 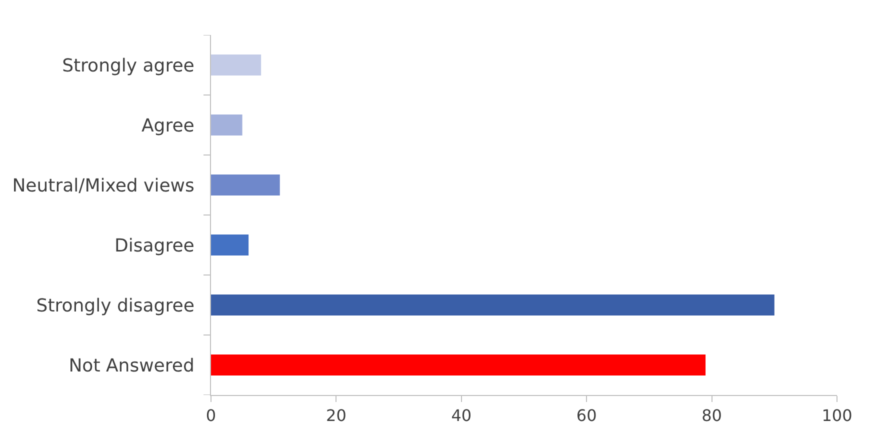 I want to click on x-tick-label: 0, so click(x=211, y=416).